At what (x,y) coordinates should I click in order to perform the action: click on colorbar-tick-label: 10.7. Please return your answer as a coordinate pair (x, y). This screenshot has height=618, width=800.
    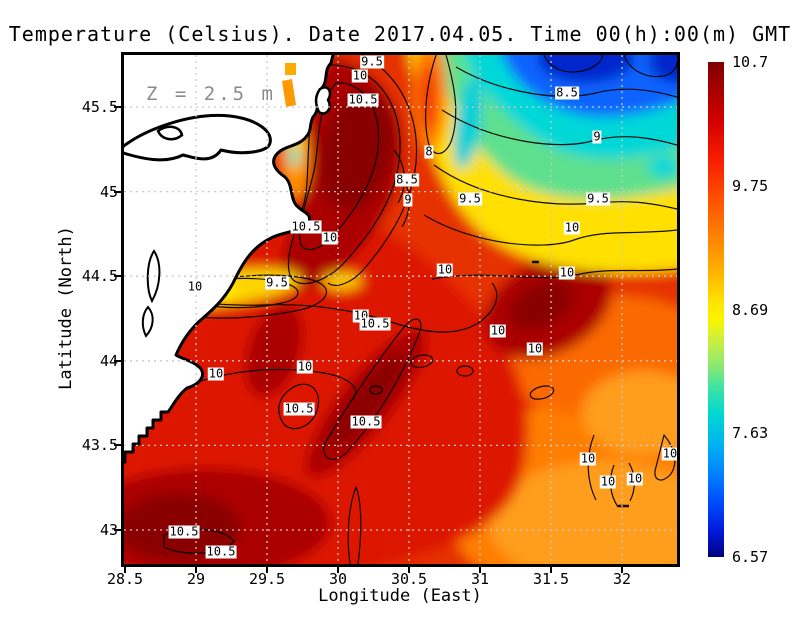
    Looking at the image, I should click on (750, 62).